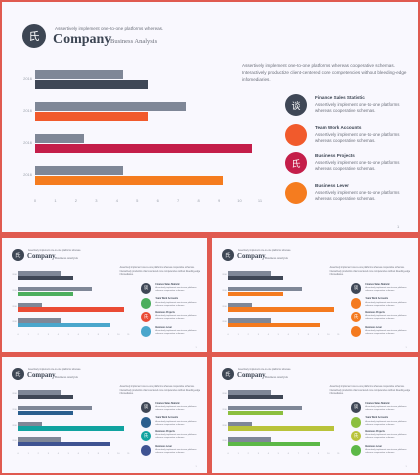 Image resolution: width=420 pixels, height=475 pixels. Describe the element at coordinates (58, 335) in the screenshot. I see `x-tick-label: 4` at that location.